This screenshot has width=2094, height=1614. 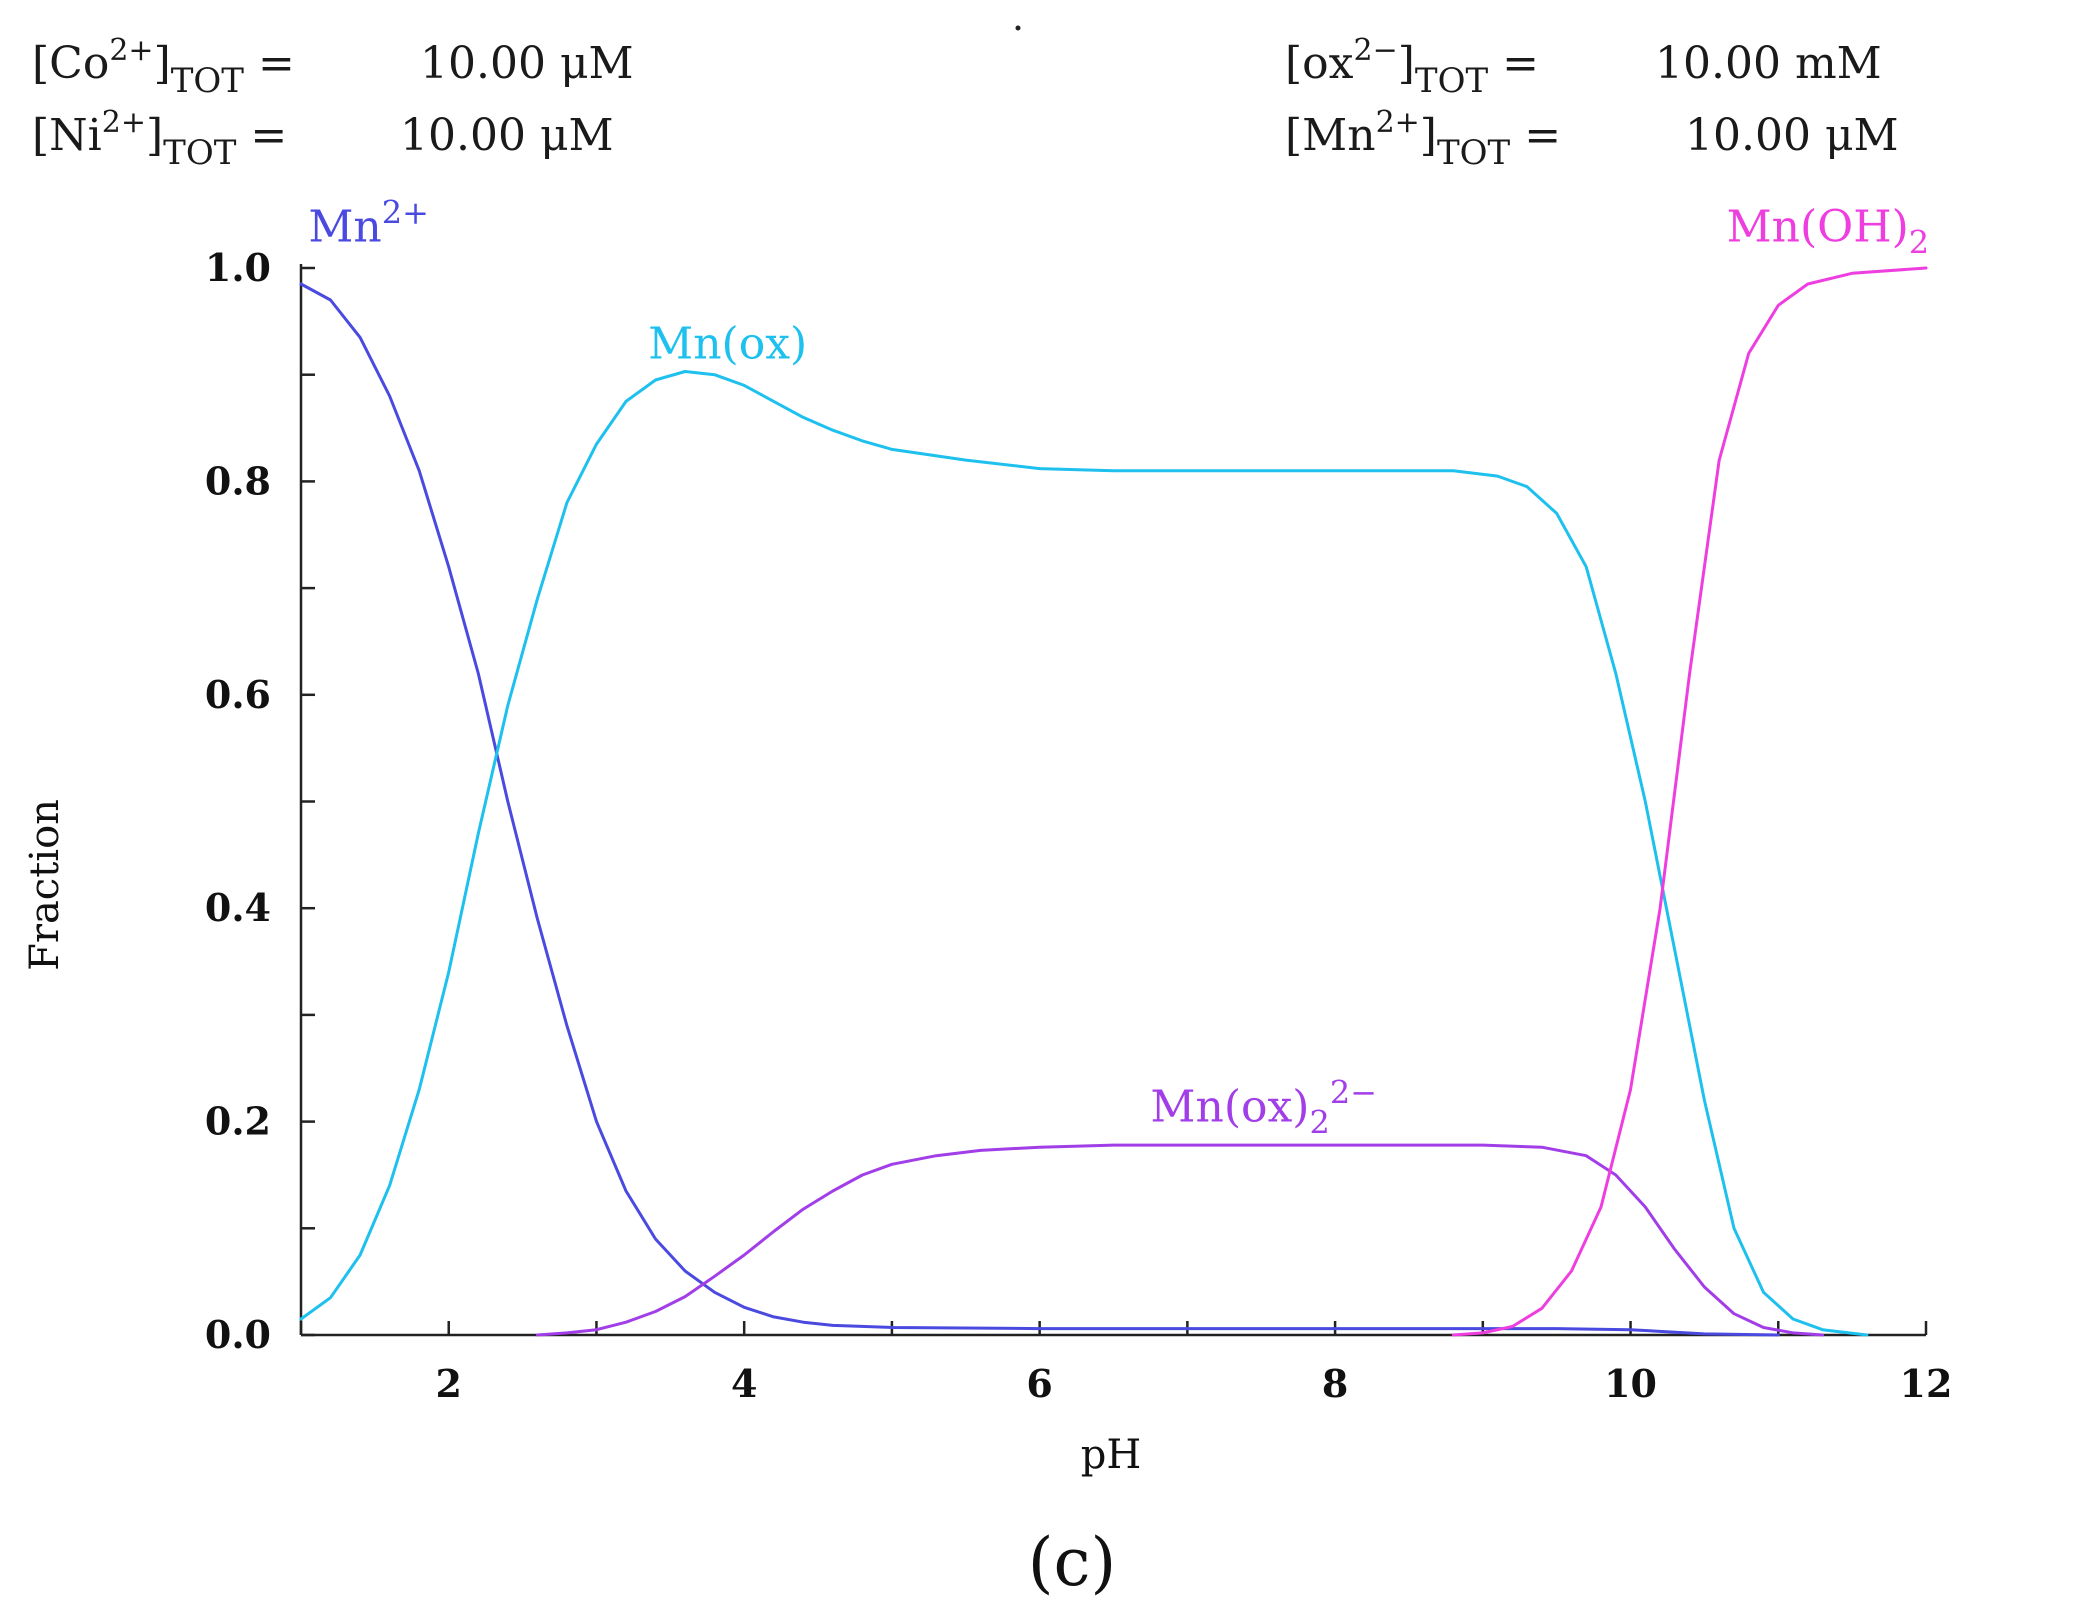 What do you see at coordinates (727, 344) in the screenshot?
I see `series-label-1: Mn(ox)` at bounding box center [727, 344].